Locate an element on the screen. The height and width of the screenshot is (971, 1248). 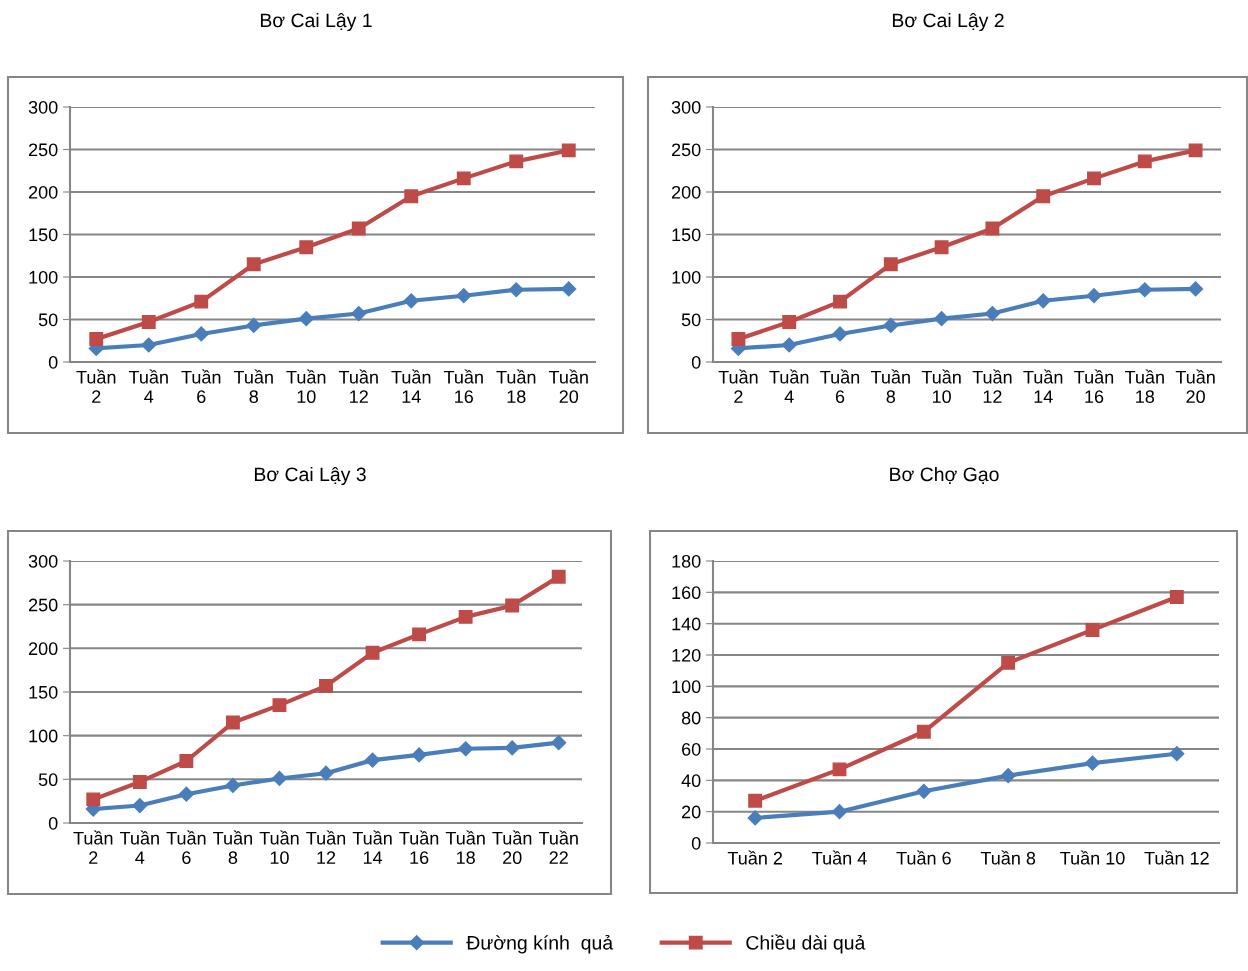
x-tick-label: Tuần 20 is located at coordinates (1195, 386).